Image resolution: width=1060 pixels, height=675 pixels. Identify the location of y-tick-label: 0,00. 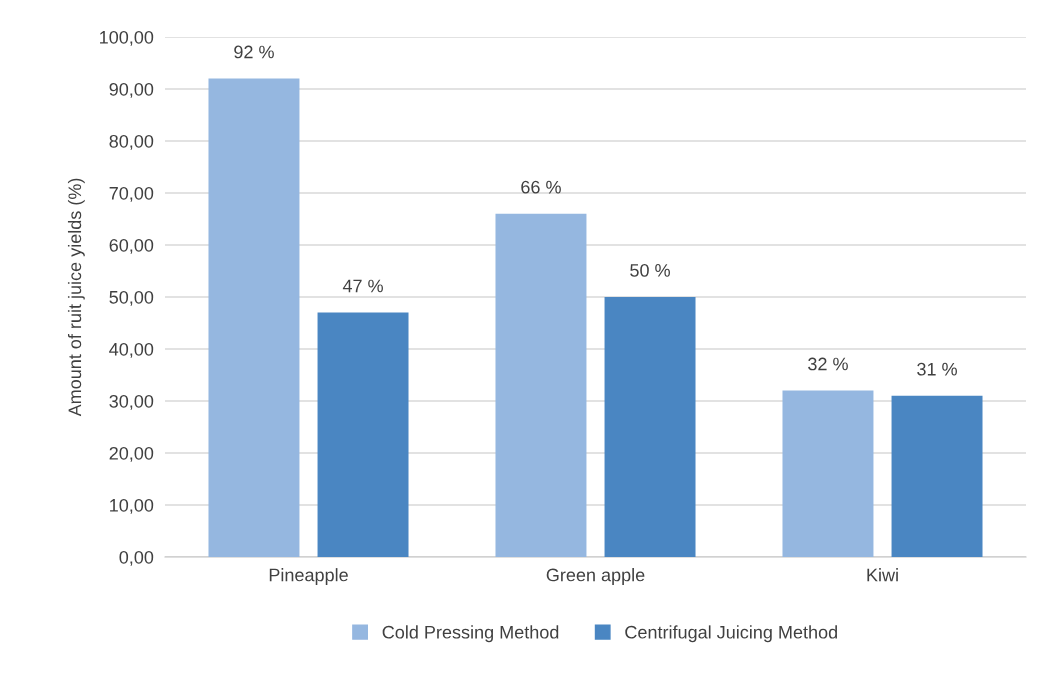
(136, 558).